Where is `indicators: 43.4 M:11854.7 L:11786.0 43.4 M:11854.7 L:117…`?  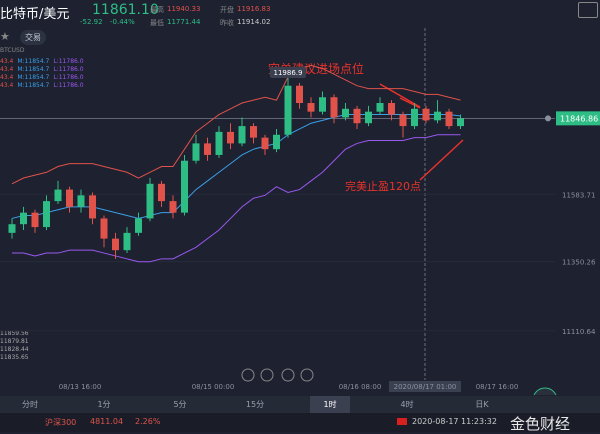
indicators: 43.4 M:11854.7 L:11786.0 43.4 M:11854.7 L:117… is located at coordinates (44, 74).